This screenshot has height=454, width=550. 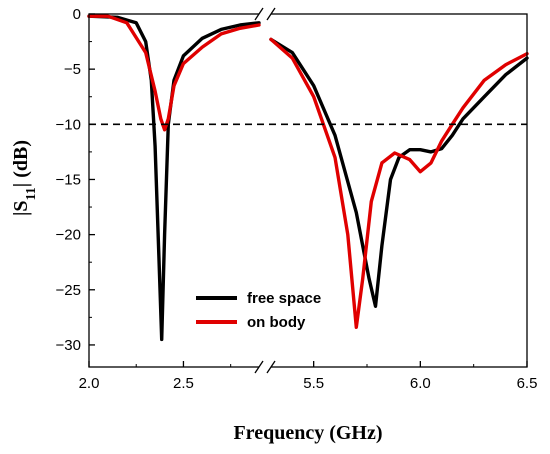 I want to click on y-tick-label: −5, so click(x=72, y=69).